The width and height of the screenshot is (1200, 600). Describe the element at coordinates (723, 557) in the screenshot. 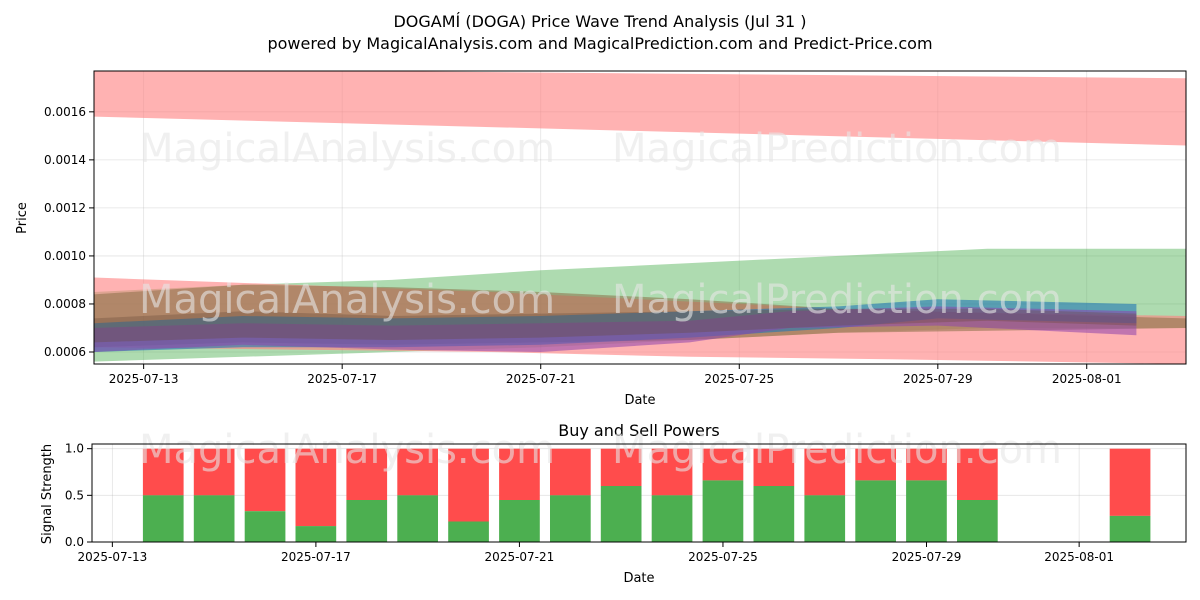

I see `signal-x-tick-label: 2025-07-25` at that location.